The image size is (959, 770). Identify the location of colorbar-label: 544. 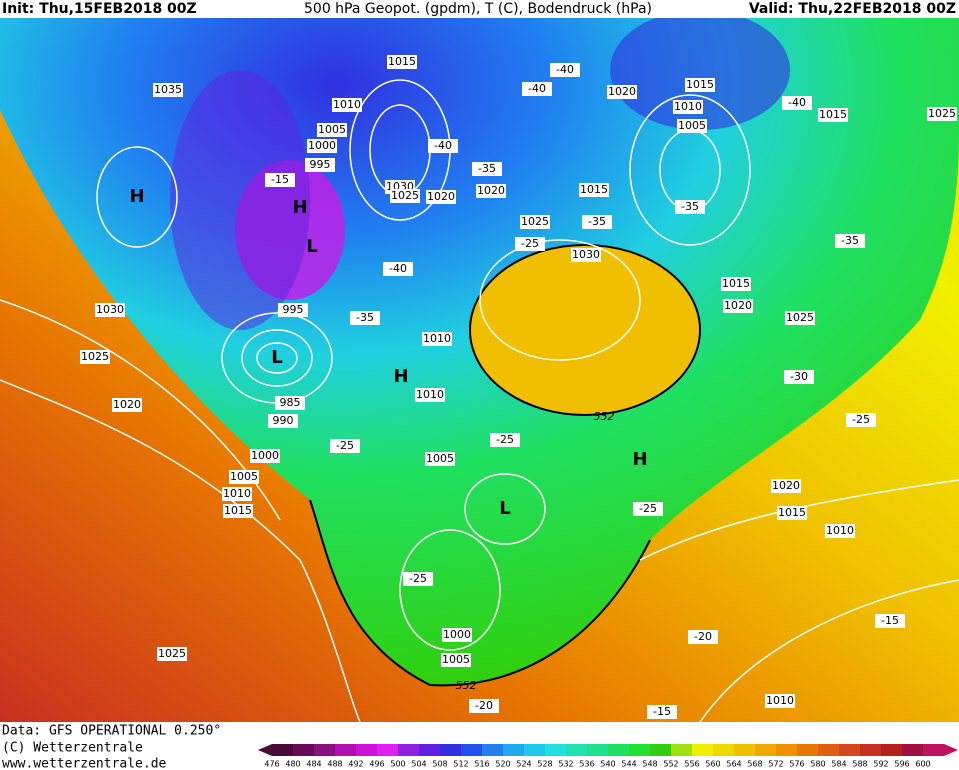
(628, 764).